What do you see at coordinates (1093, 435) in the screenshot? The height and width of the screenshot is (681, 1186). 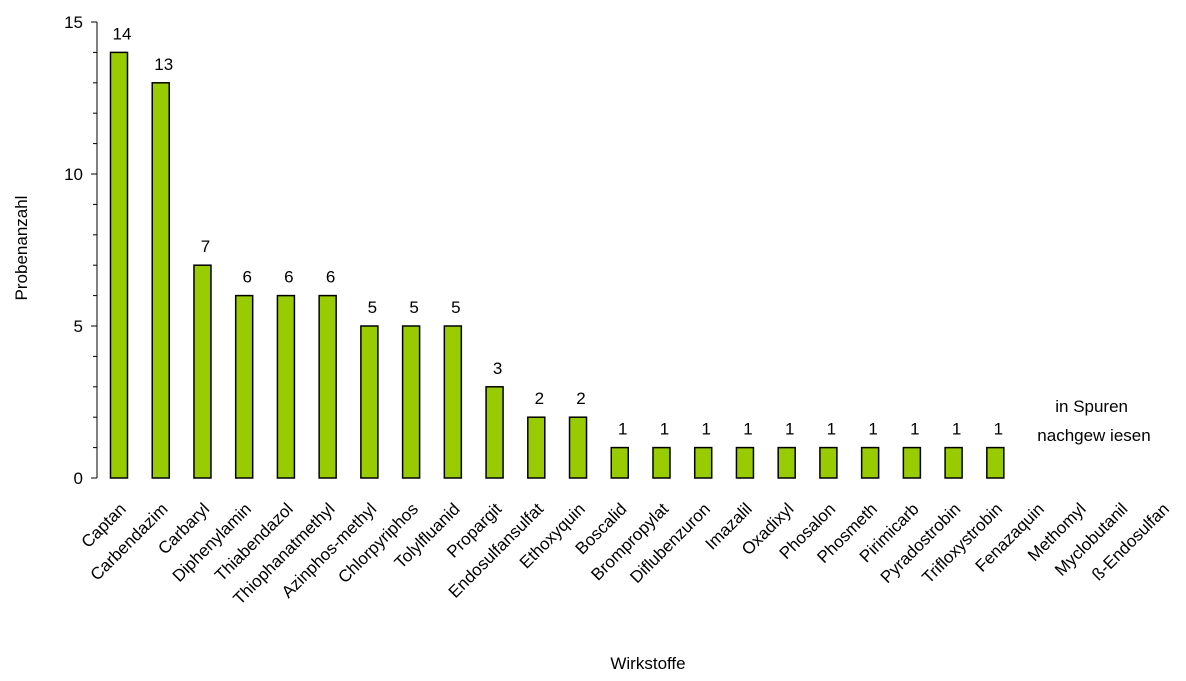 I see `trace-note-line-2: nachgew iesen` at bounding box center [1093, 435].